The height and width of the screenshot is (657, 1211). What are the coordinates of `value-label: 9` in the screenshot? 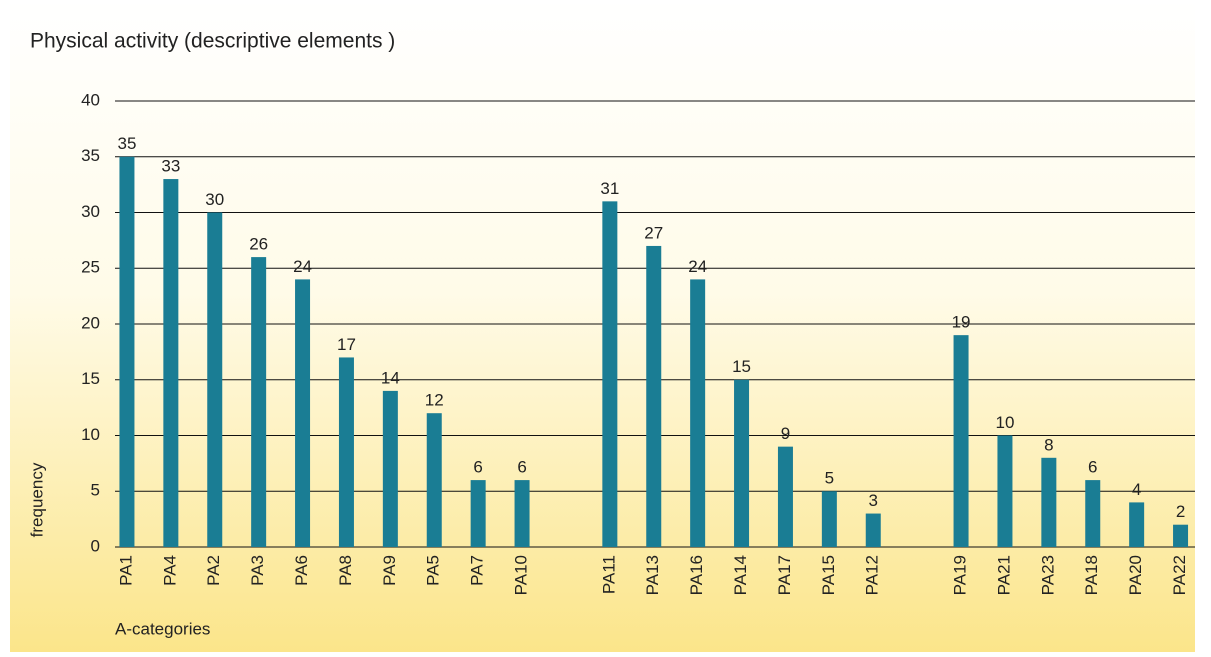 It's located at (785, 433).